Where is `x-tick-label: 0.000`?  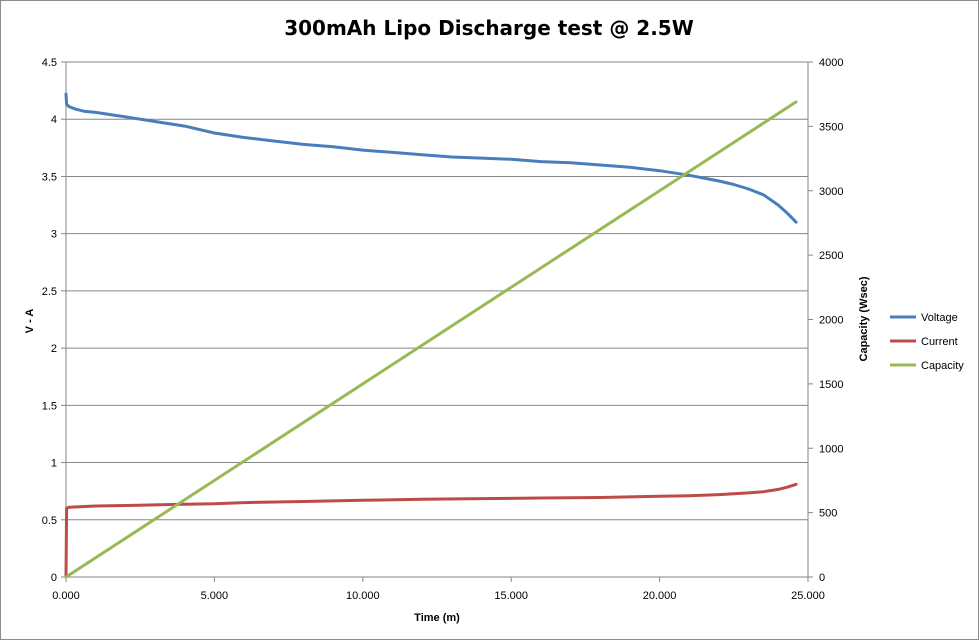
x-tick-label: 0.000 is located at coordinates (66, 596).